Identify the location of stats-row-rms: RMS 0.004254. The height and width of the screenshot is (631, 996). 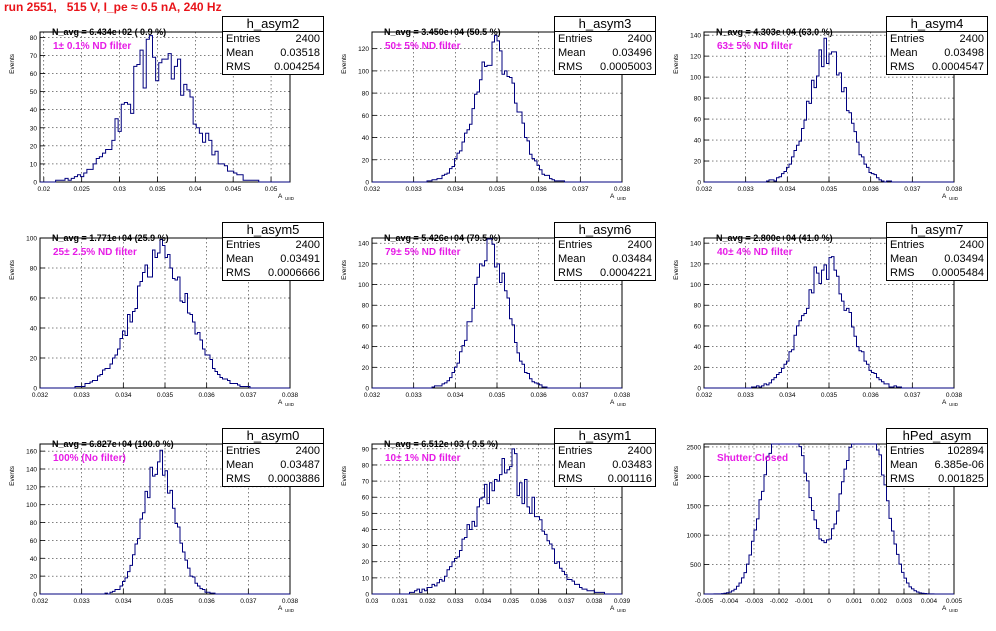
(273, 67).